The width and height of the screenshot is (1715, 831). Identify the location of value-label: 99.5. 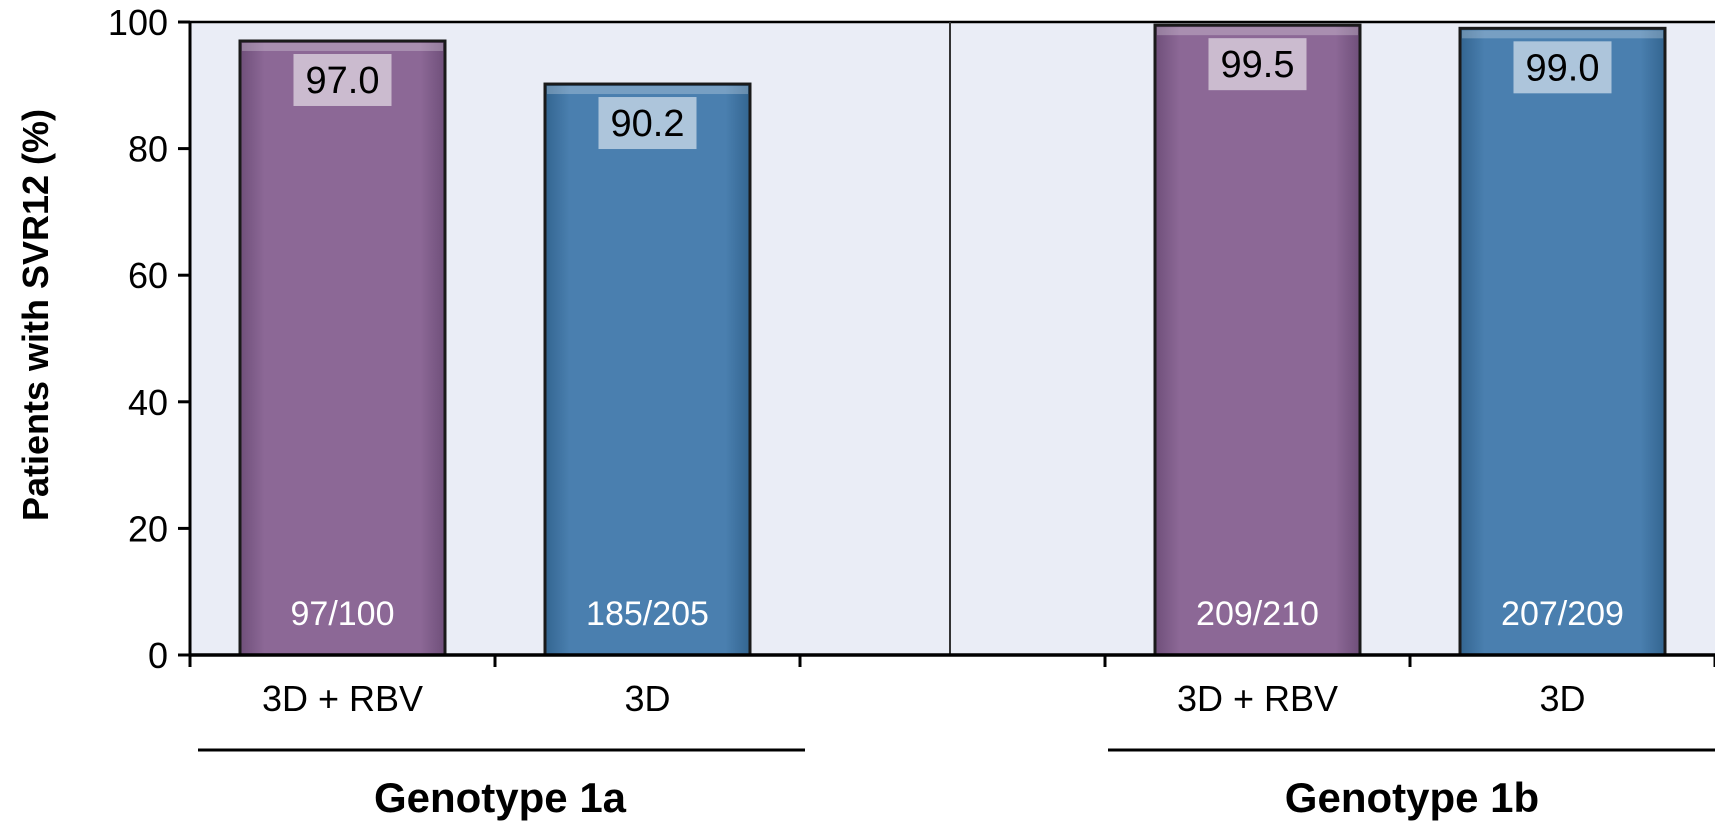
(1258, 65).